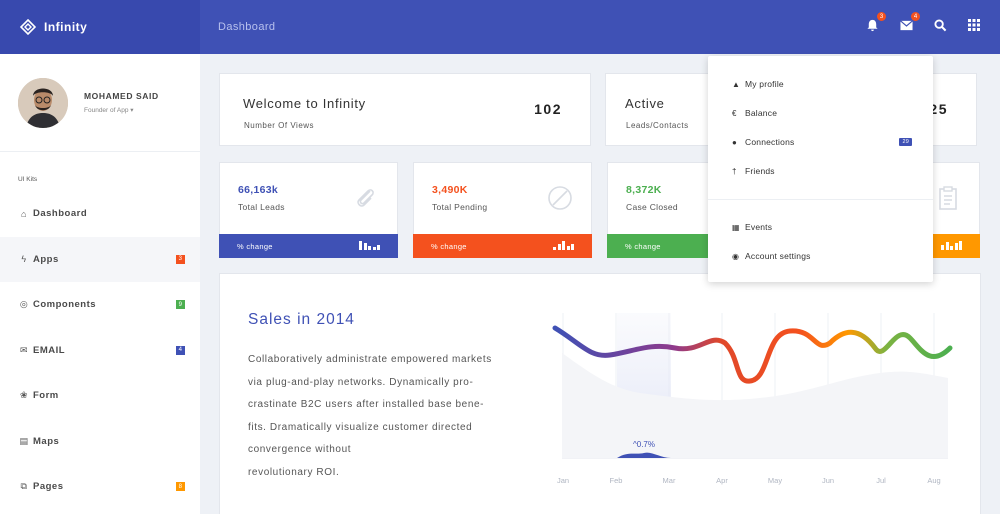 This screenshot has width=1000, height=514. I want to click on sidebar-item-badge: 4, so click(180, 350).